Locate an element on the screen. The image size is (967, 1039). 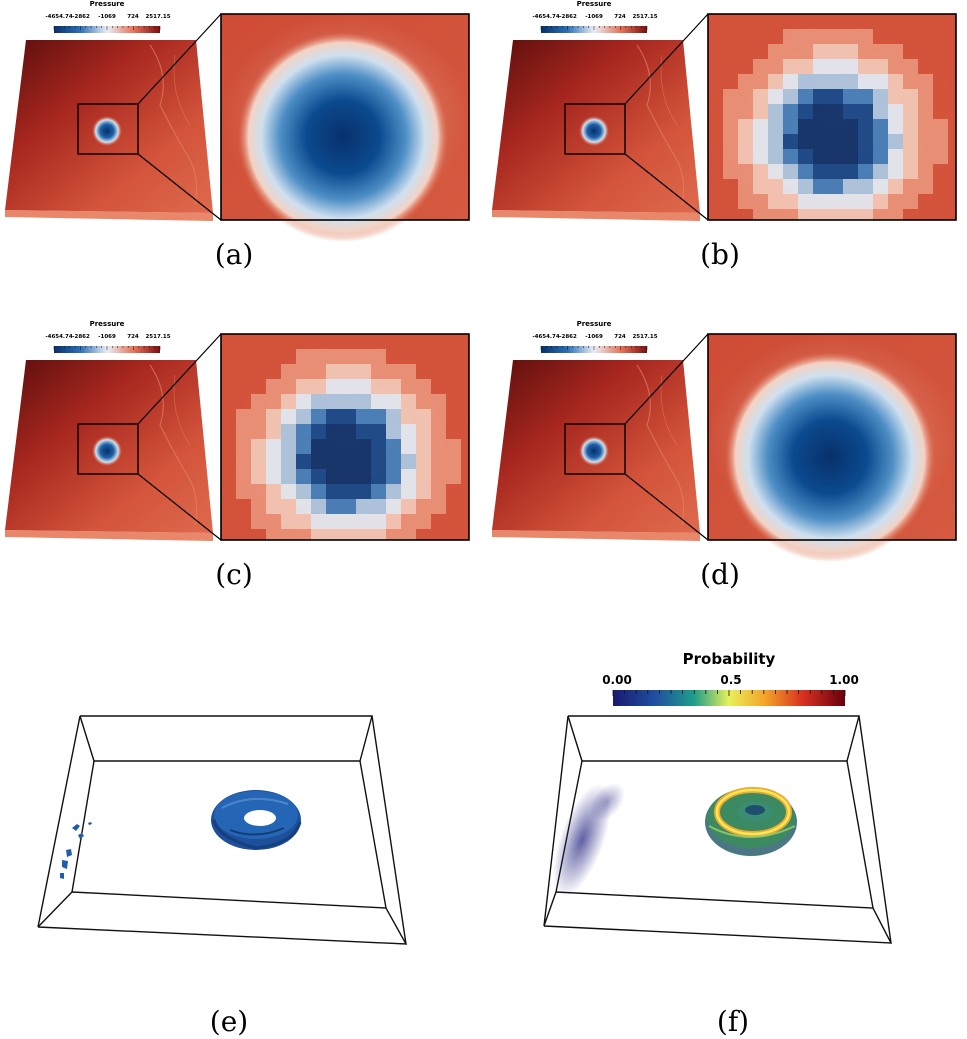
panel-caption: (d) is located at coordinates (720, 574).